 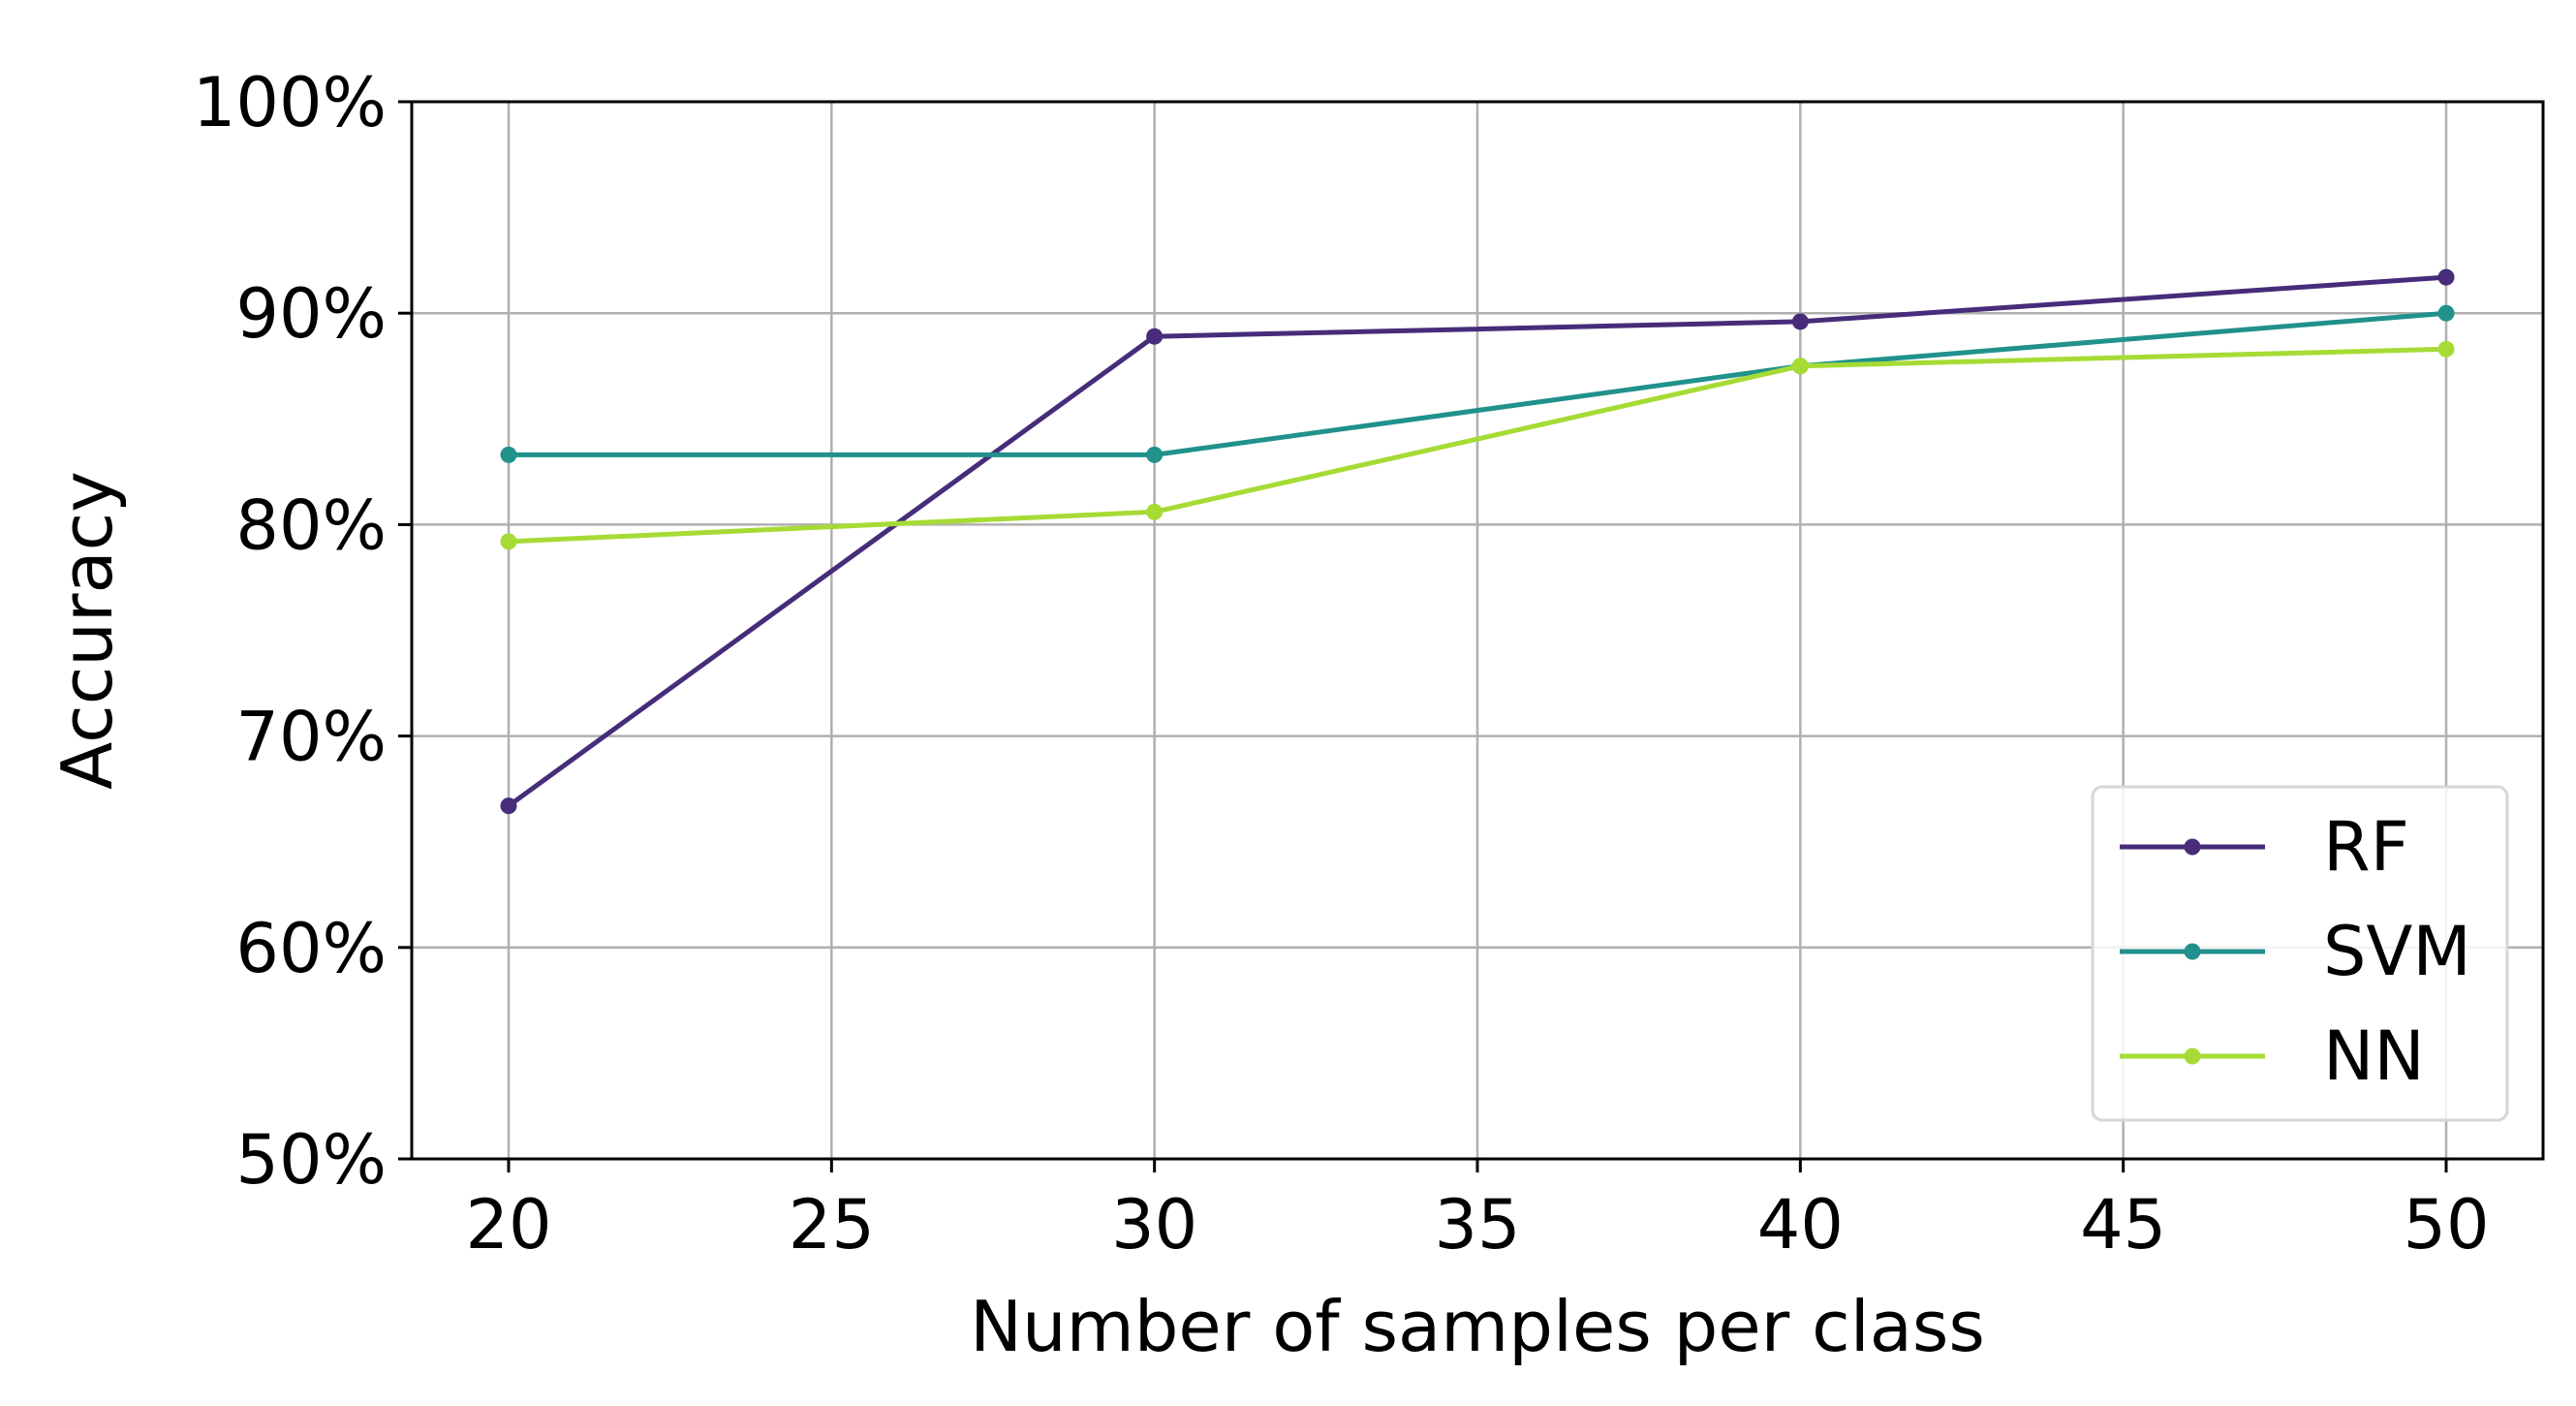 What do you see at coordinates (832, 1225) in the screenshot?
I see `x-tick-label: 25` at bounding box center [832, 1225].